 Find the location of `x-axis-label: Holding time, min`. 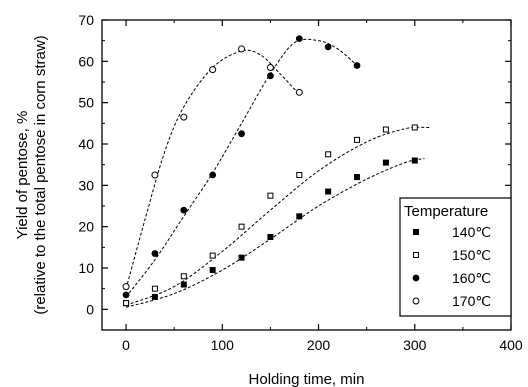

x-axis-label: Holding time, min is located at coordinates (307, 379).